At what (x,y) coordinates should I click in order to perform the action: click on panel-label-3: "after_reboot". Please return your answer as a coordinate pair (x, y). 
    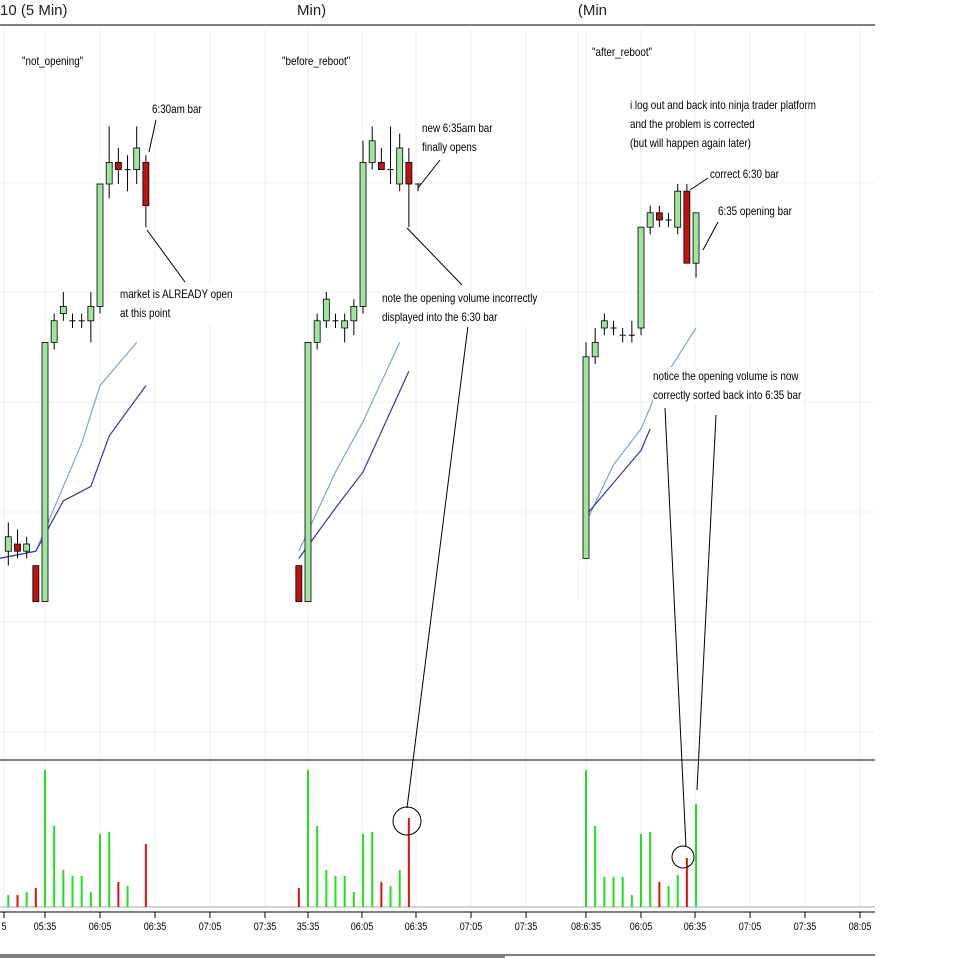
    Looking at the image, I should click on (622, 52).